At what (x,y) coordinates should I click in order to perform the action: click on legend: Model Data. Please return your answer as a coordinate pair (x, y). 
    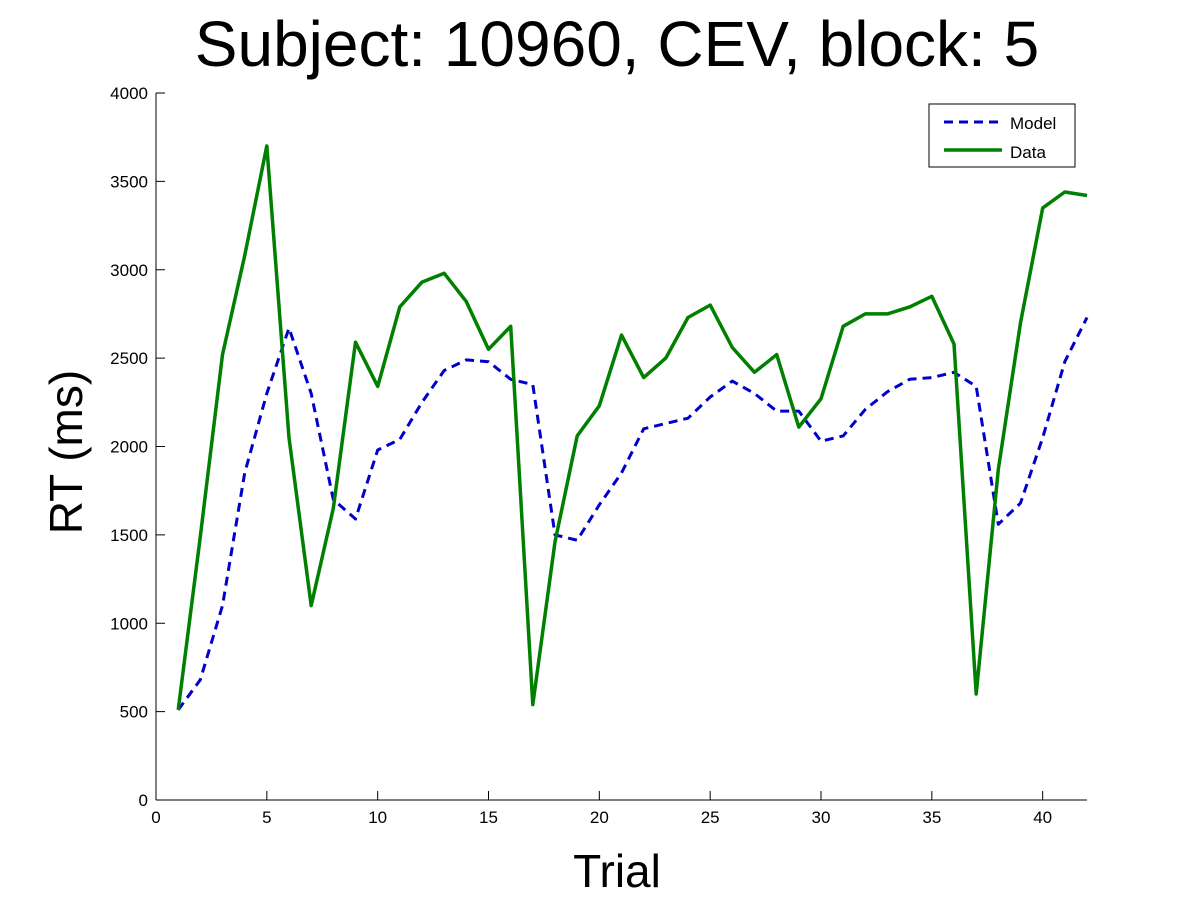
    Looking at the image, I should click on (1002, 135).